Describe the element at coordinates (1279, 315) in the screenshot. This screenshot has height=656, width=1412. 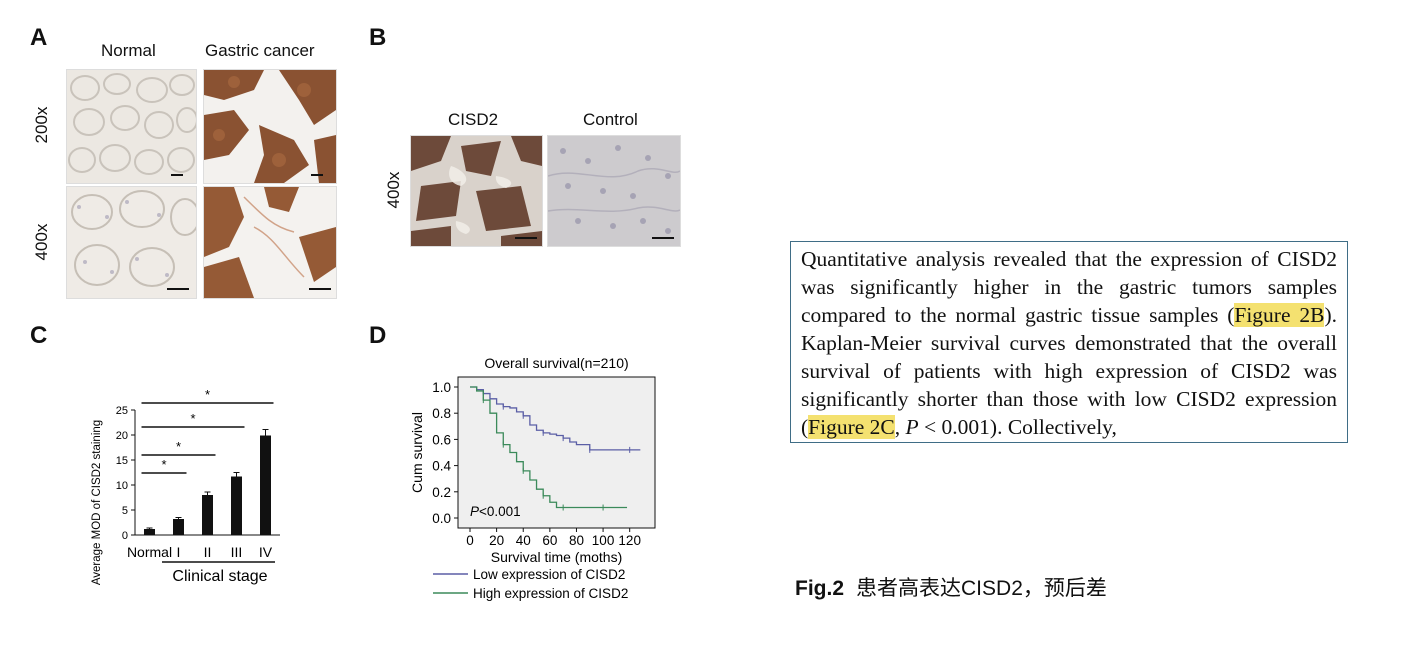
I see `figure-2b-link: Figure 2B` at that location.